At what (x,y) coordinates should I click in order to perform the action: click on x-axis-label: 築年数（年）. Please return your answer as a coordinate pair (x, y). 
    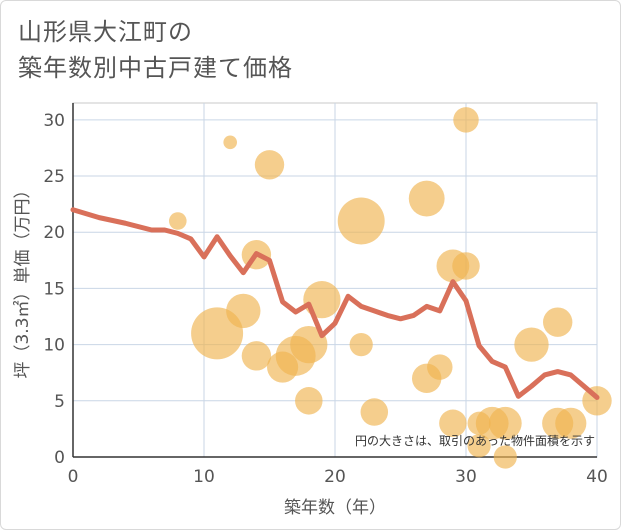
    Looking at the image, I should click on (335, 508).